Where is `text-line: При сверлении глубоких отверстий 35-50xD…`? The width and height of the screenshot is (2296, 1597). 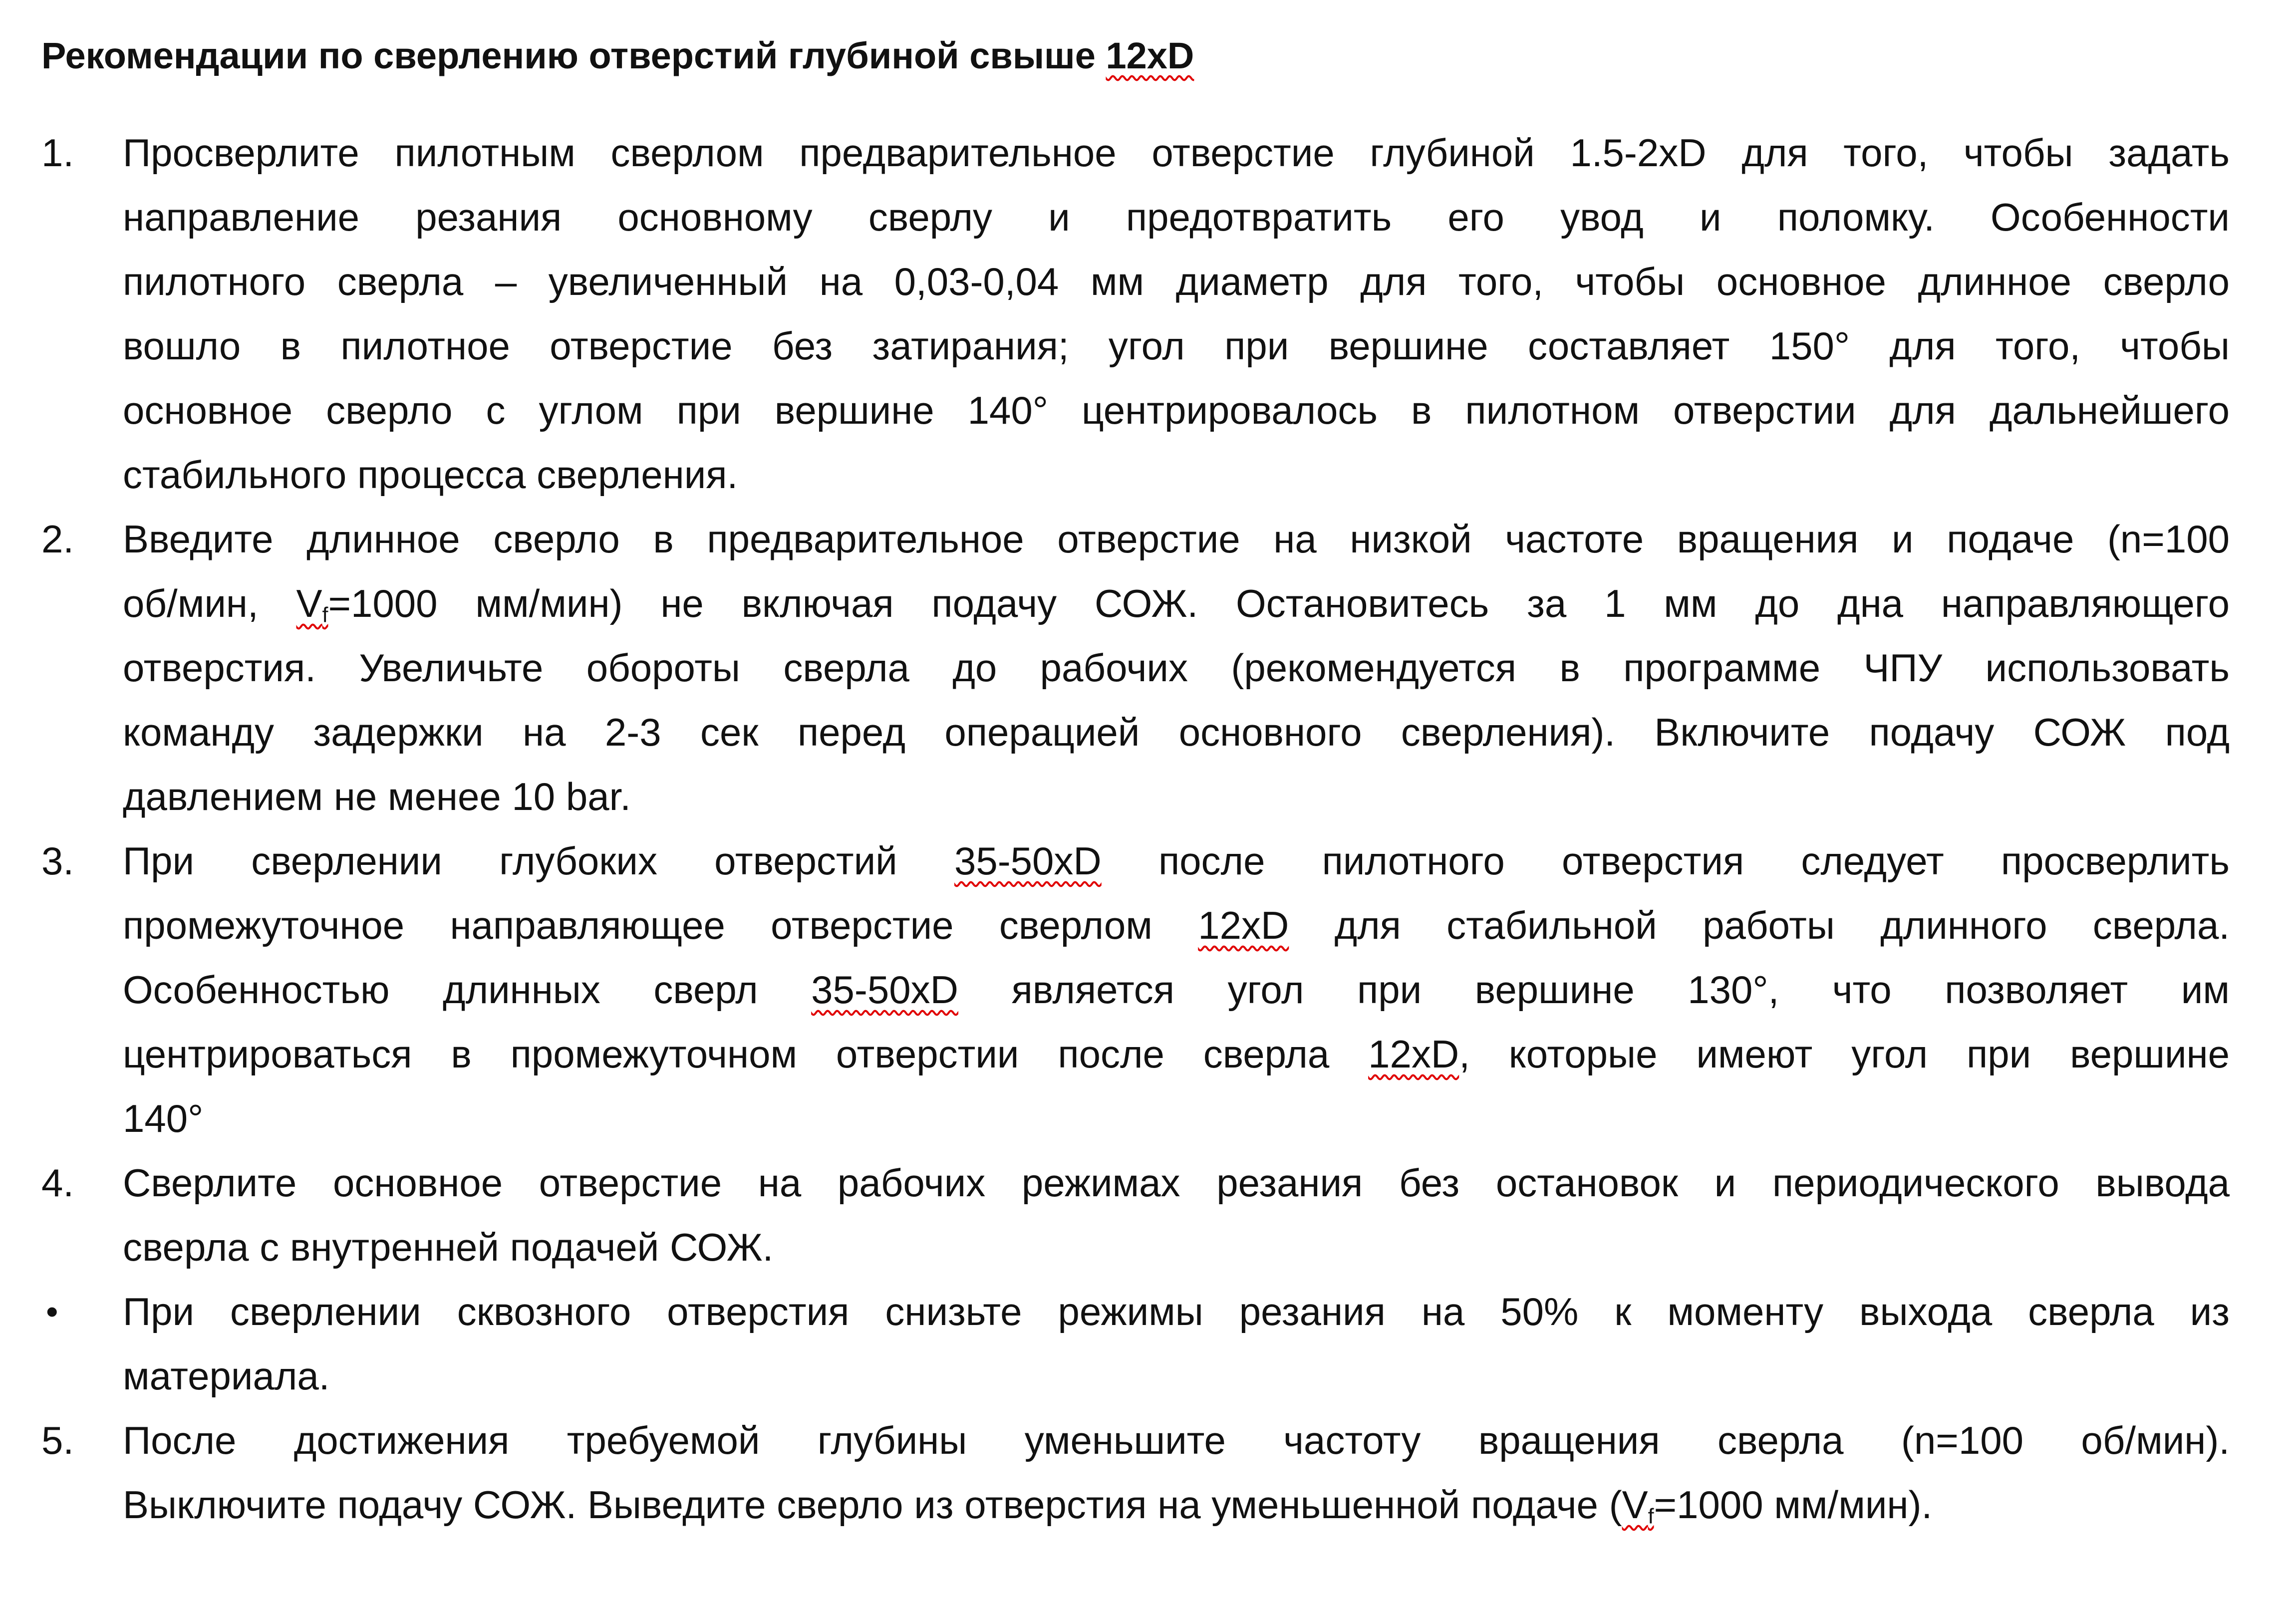
text-line: При сверлении глубоких отверстий 35-50xD… is located at coordinates (1177, 861).